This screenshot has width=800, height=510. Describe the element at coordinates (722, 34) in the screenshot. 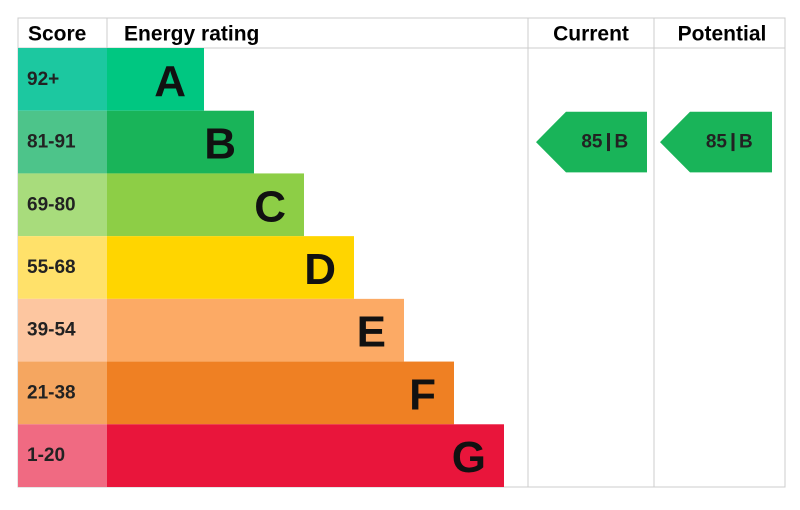

I see `header-potential: Potential` at that location.